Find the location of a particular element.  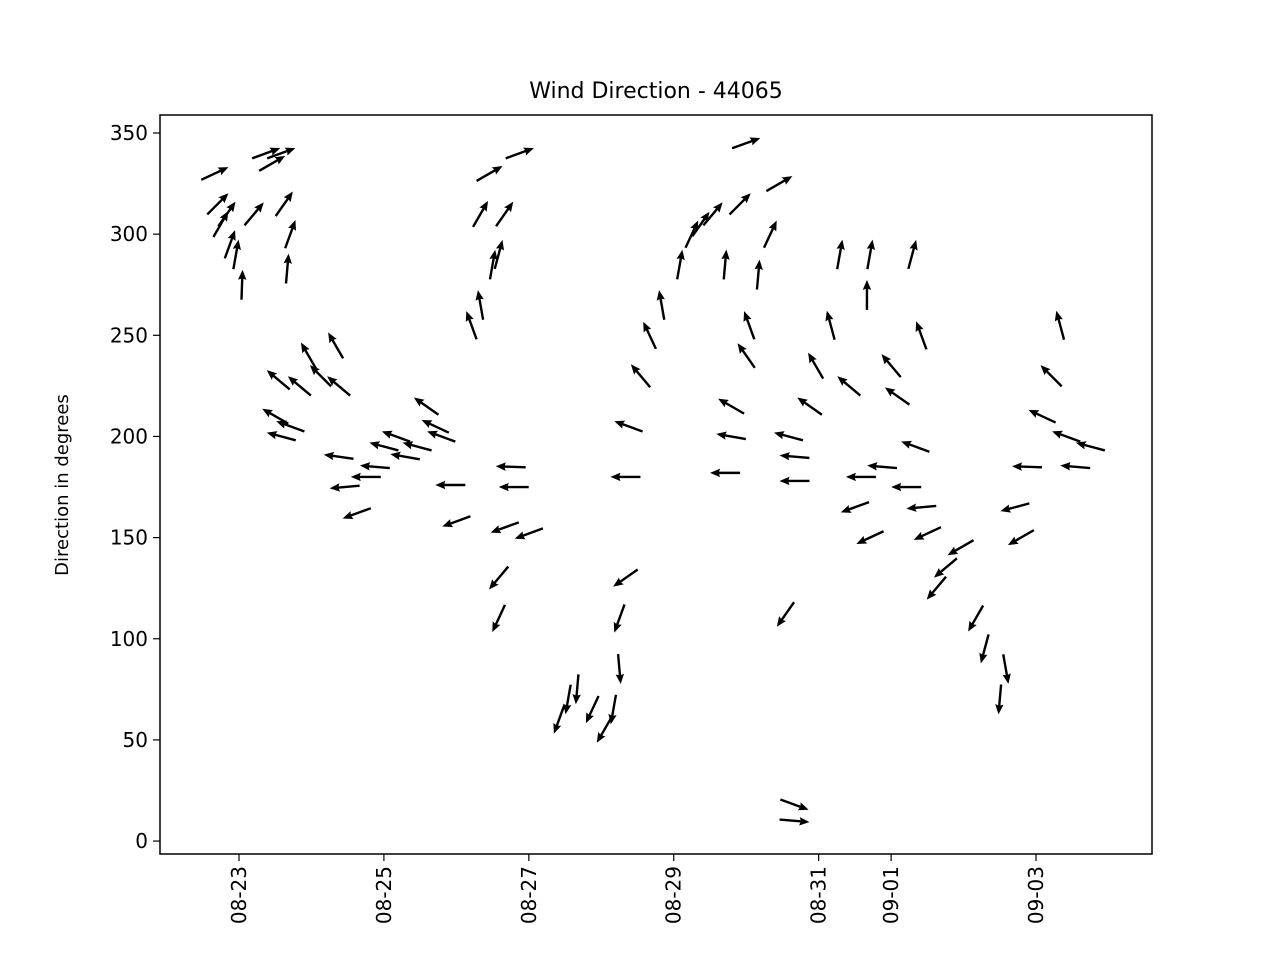

y-tick-label: 250 is located at coordinates (129, 335).